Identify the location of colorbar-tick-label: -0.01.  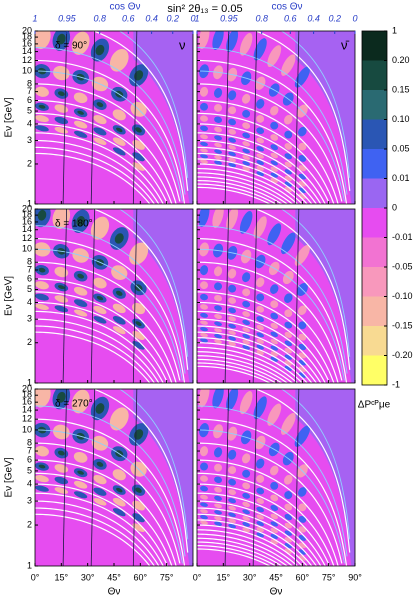
(402, 237).